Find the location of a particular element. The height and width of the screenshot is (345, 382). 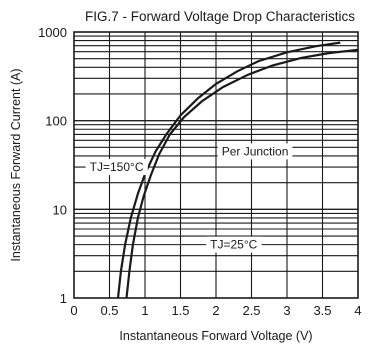

y-axis-label: Instantaneous Forward Current (A) is located at coordinates (16, 164).